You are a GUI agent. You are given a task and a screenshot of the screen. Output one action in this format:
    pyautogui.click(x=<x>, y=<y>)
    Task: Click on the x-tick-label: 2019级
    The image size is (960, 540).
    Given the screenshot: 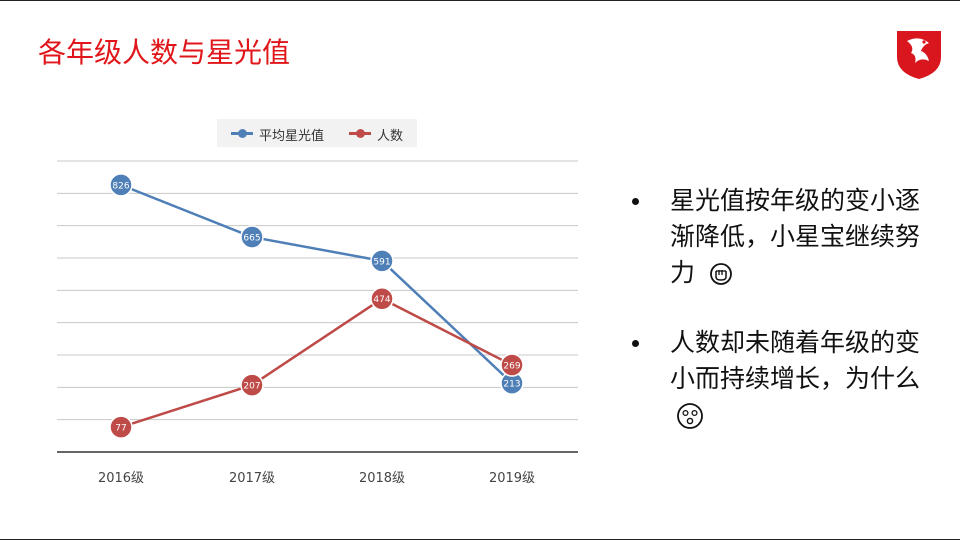 What is the action you would take?
    pyautogui.click(x=512, y=478)
    